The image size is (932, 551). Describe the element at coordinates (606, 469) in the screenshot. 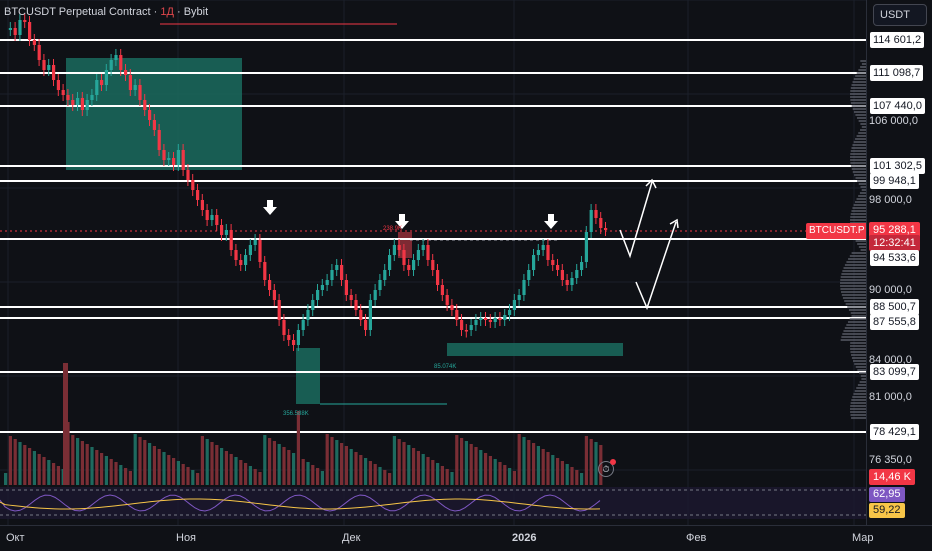

I see `alert-clock-icon: ⏱` at that location.